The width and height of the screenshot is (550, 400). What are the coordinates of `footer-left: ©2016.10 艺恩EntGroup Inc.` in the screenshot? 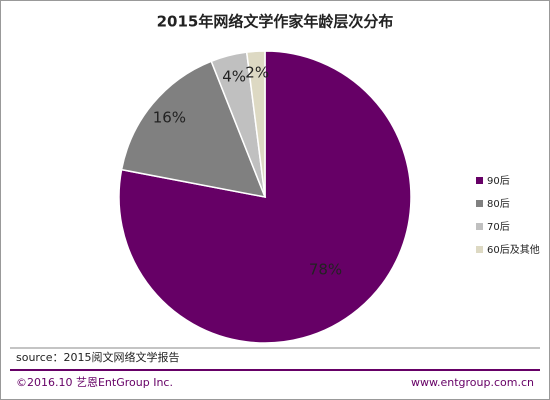 It's located at (94, 382).